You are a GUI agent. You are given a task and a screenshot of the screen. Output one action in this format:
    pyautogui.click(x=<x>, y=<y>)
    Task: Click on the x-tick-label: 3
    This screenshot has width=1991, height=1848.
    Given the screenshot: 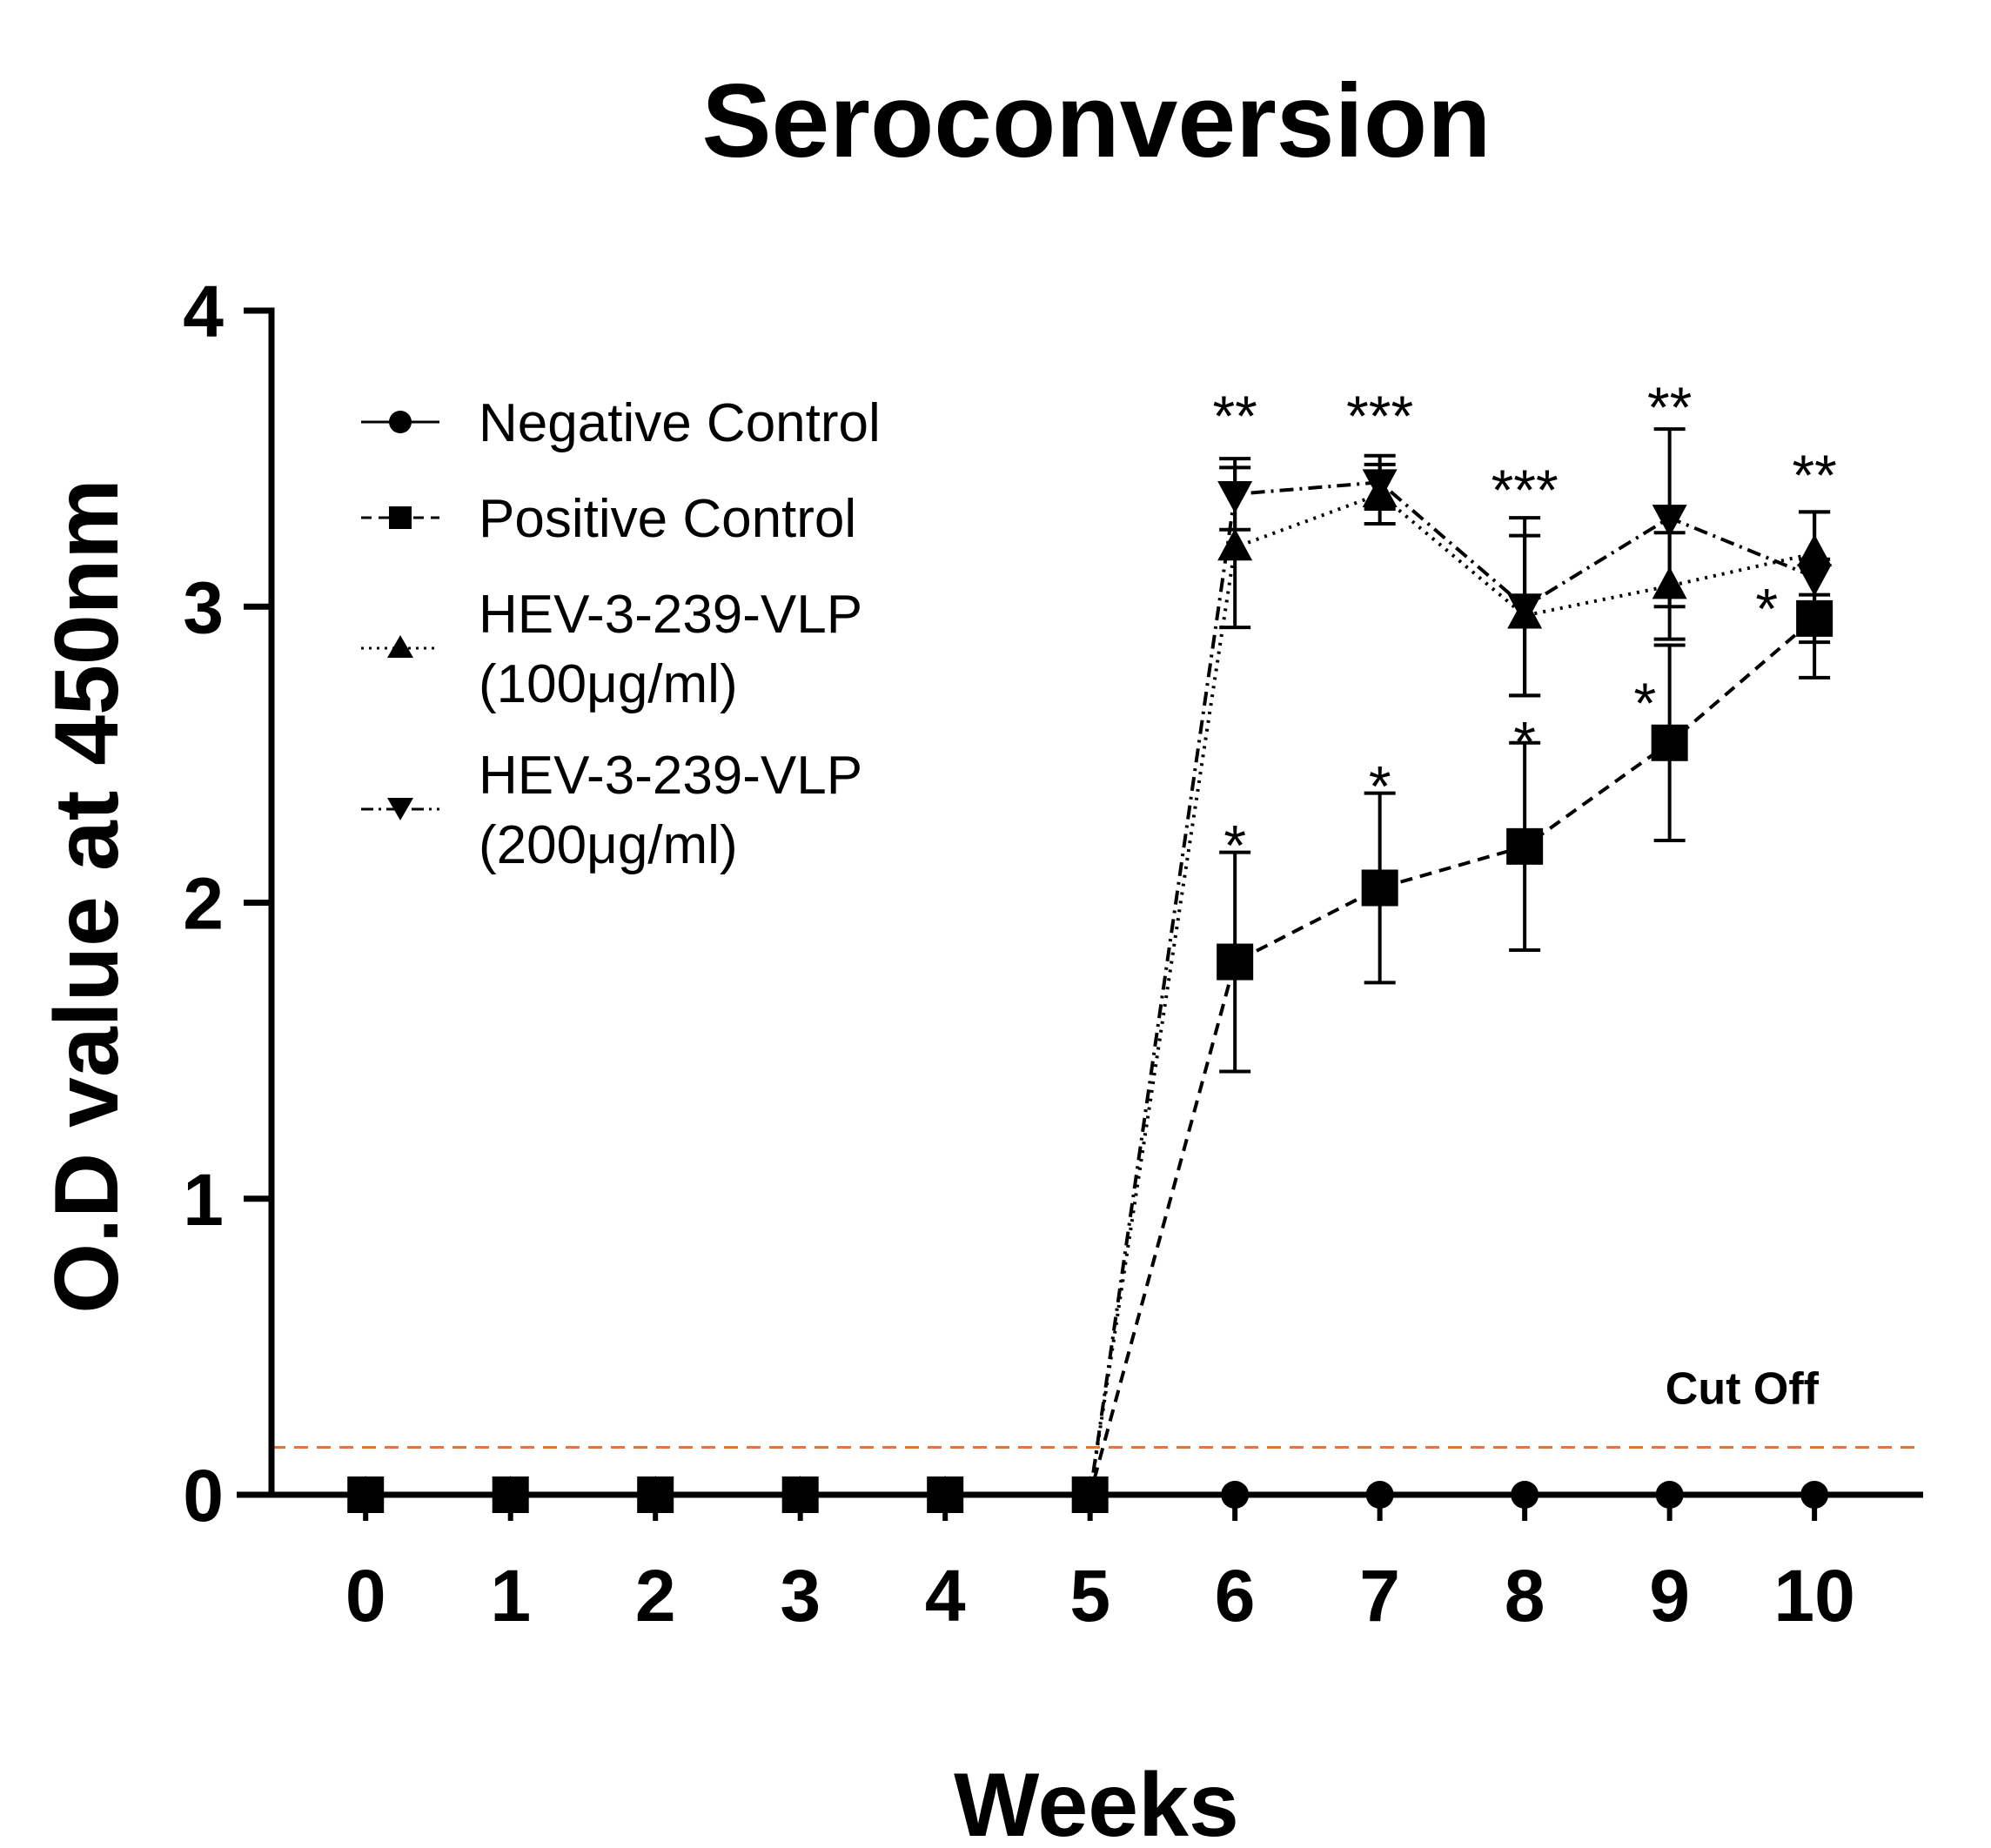 What is the action you would take?
    pyautogui.click(x=800, y=1596)
    